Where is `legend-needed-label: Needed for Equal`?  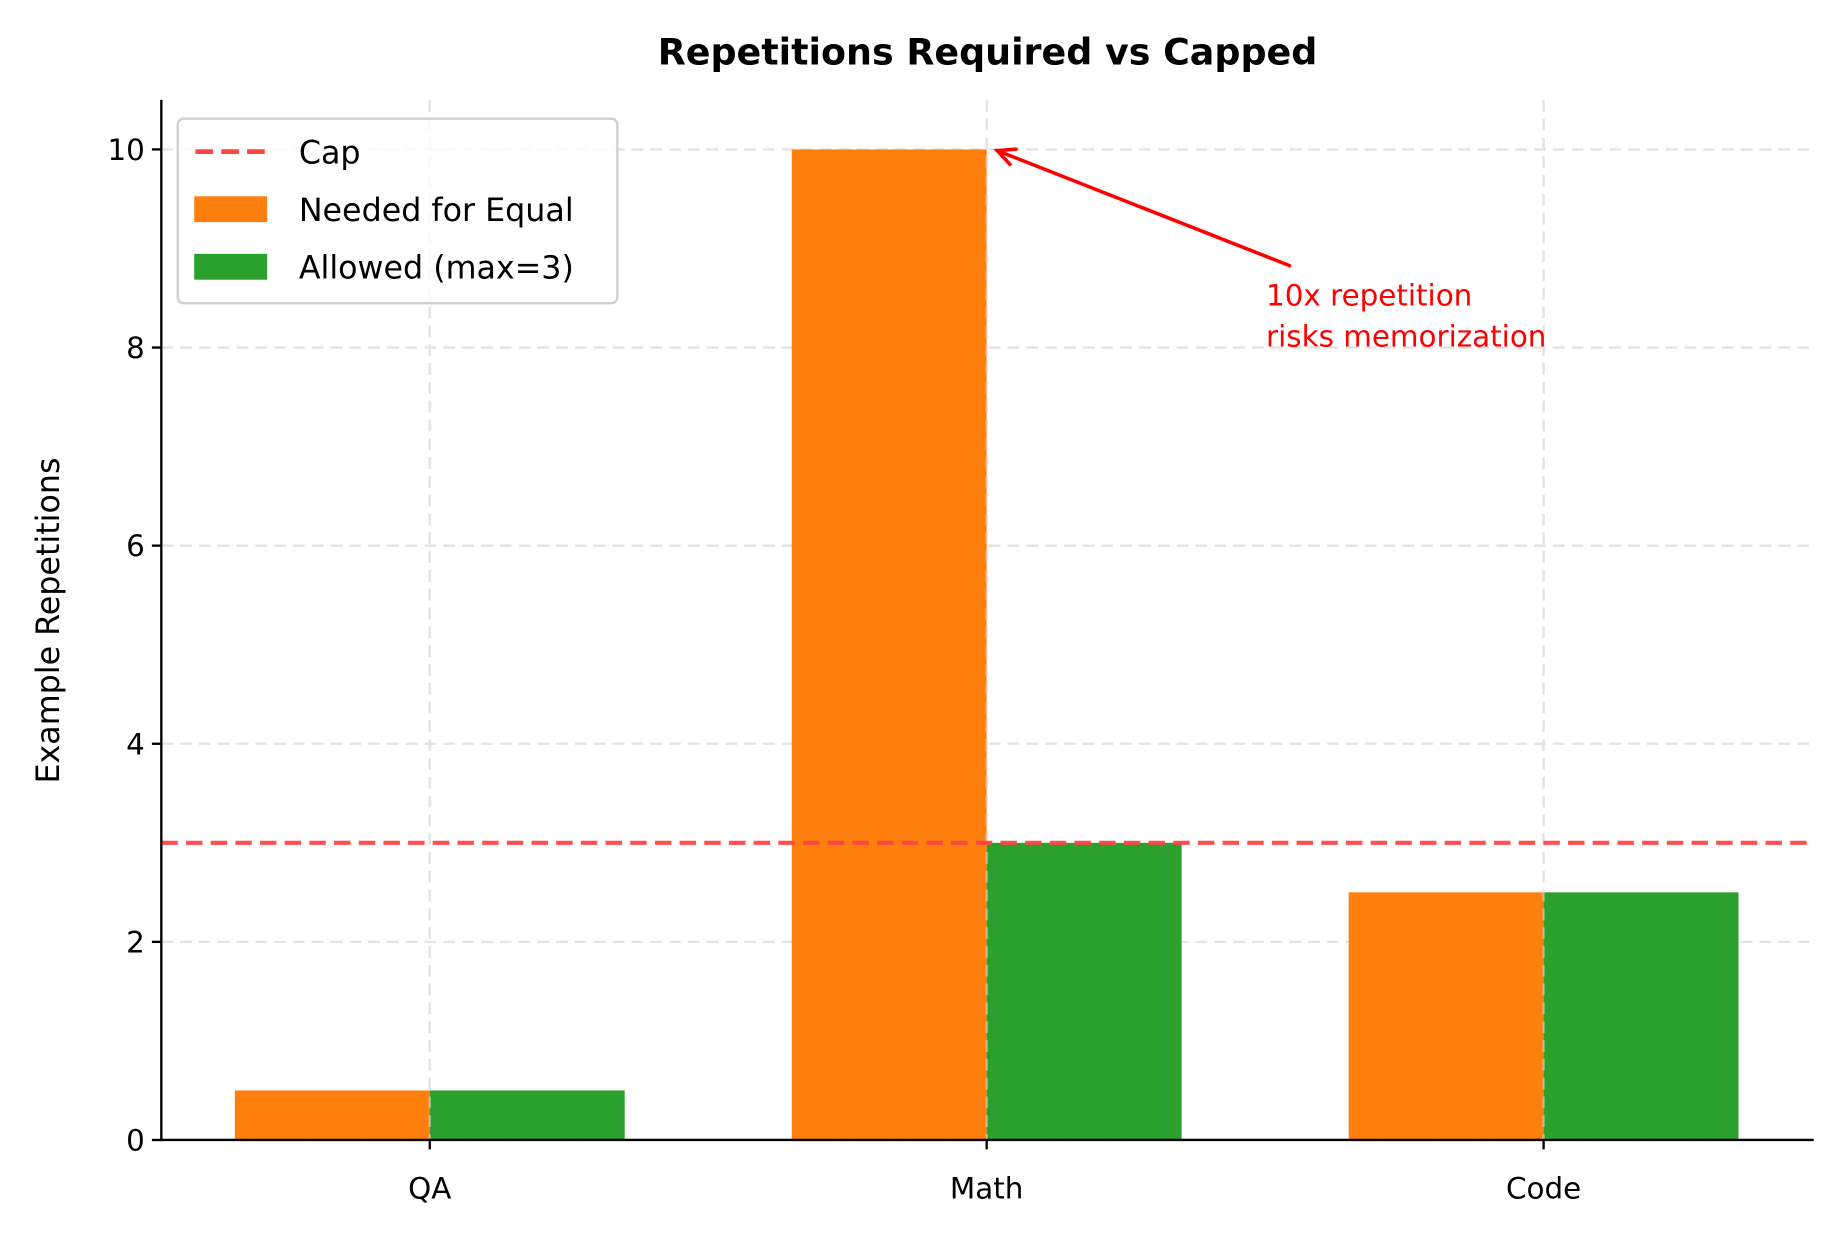
legend-needed-label: Needed for Equal is located at coordinates (436, 211).